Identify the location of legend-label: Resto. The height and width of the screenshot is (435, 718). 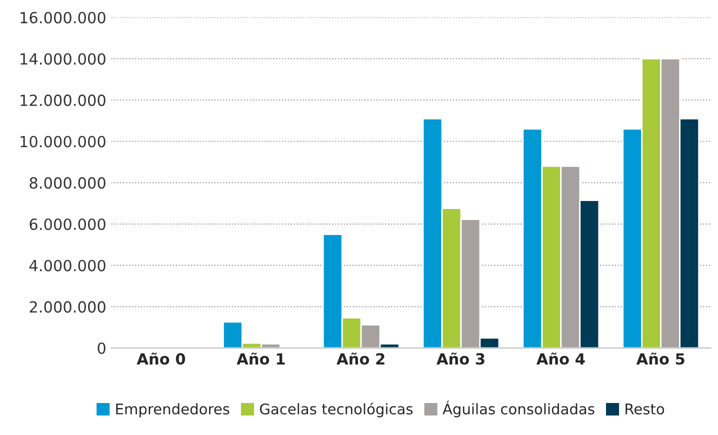
(645, 409).